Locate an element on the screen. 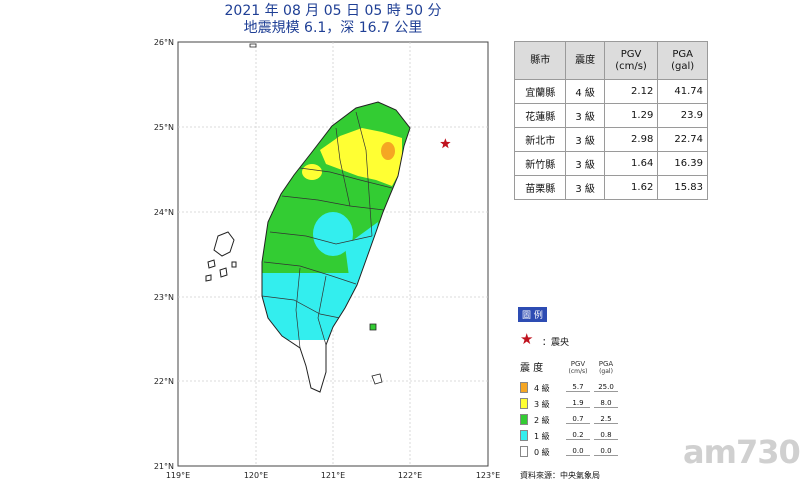 The height and width of the screenshot is (491, 808). table-row: 新北市 3 級 2.98 22.74 is located at coordinates (610, 139).